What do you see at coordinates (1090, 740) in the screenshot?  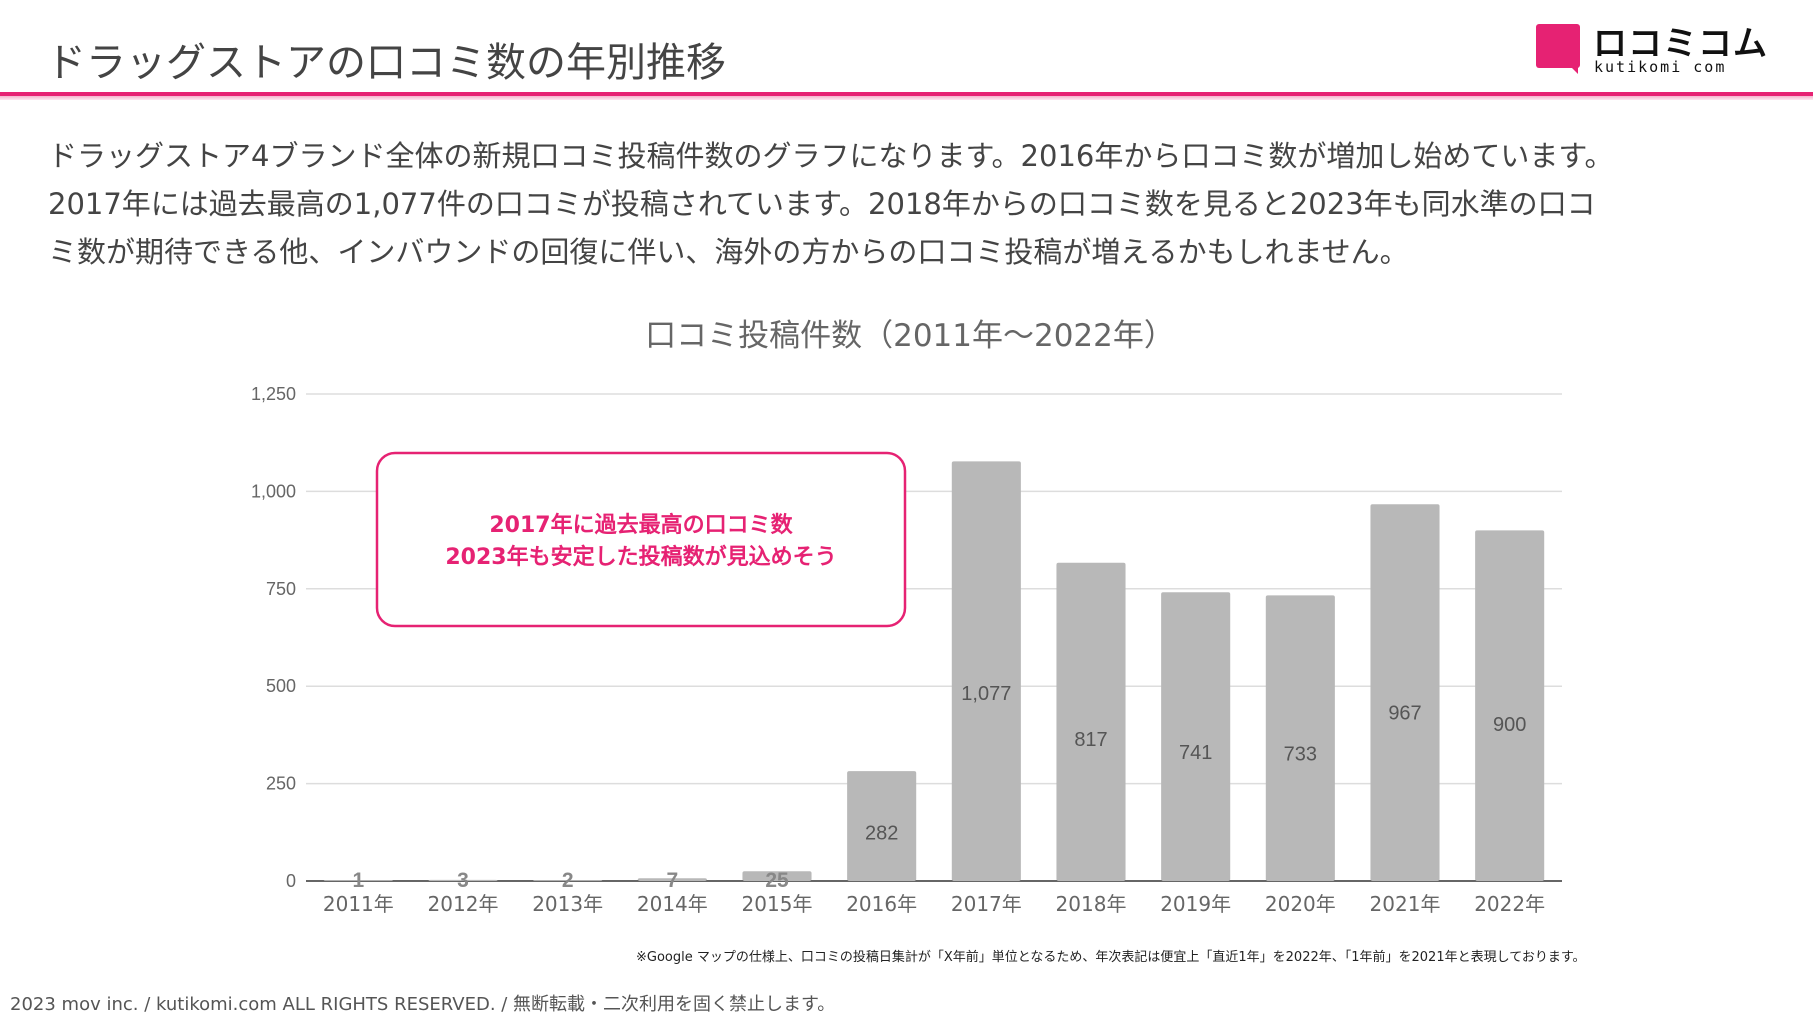 I see `data-label: 817` at bounding box center [1090, 740].